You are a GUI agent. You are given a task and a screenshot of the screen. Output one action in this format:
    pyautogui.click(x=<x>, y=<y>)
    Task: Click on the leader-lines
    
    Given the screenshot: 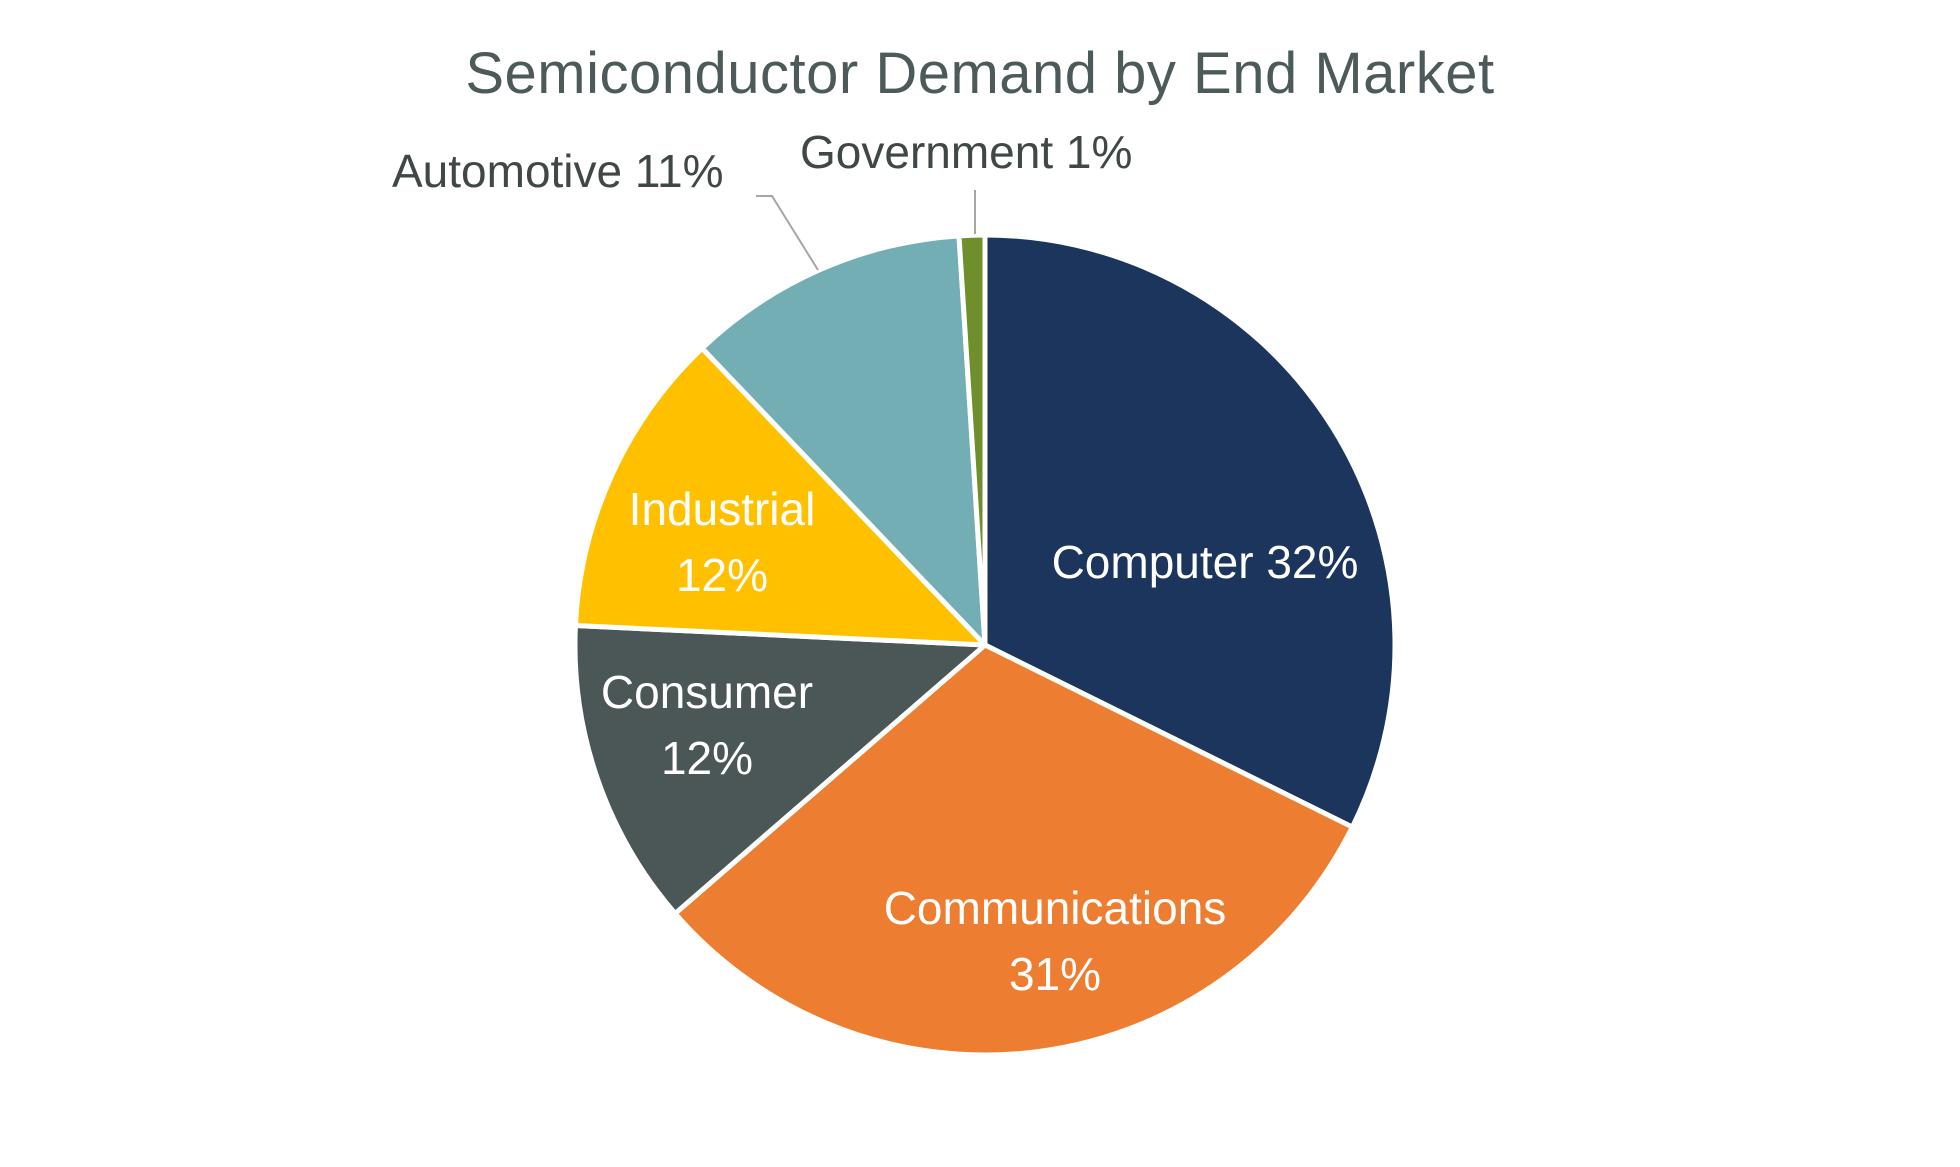 What is the action you would take?
    pyautogui.click(x=866, y=230)
    